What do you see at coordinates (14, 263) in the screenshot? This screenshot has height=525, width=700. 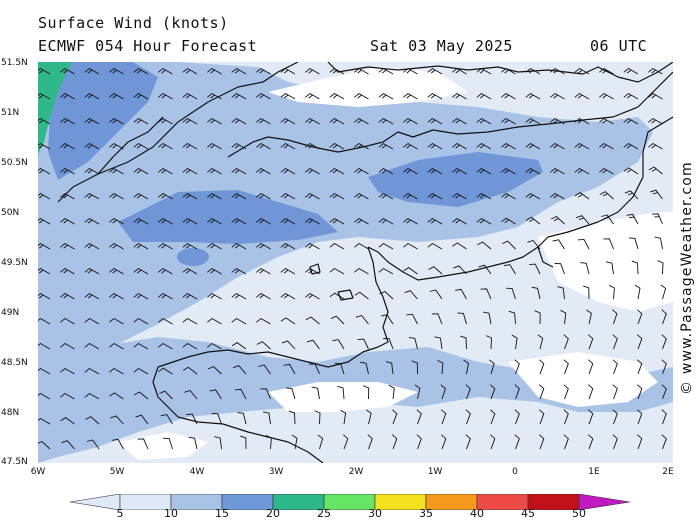 I see `lat-label: 49.5N` at bounding box center [14, 263].